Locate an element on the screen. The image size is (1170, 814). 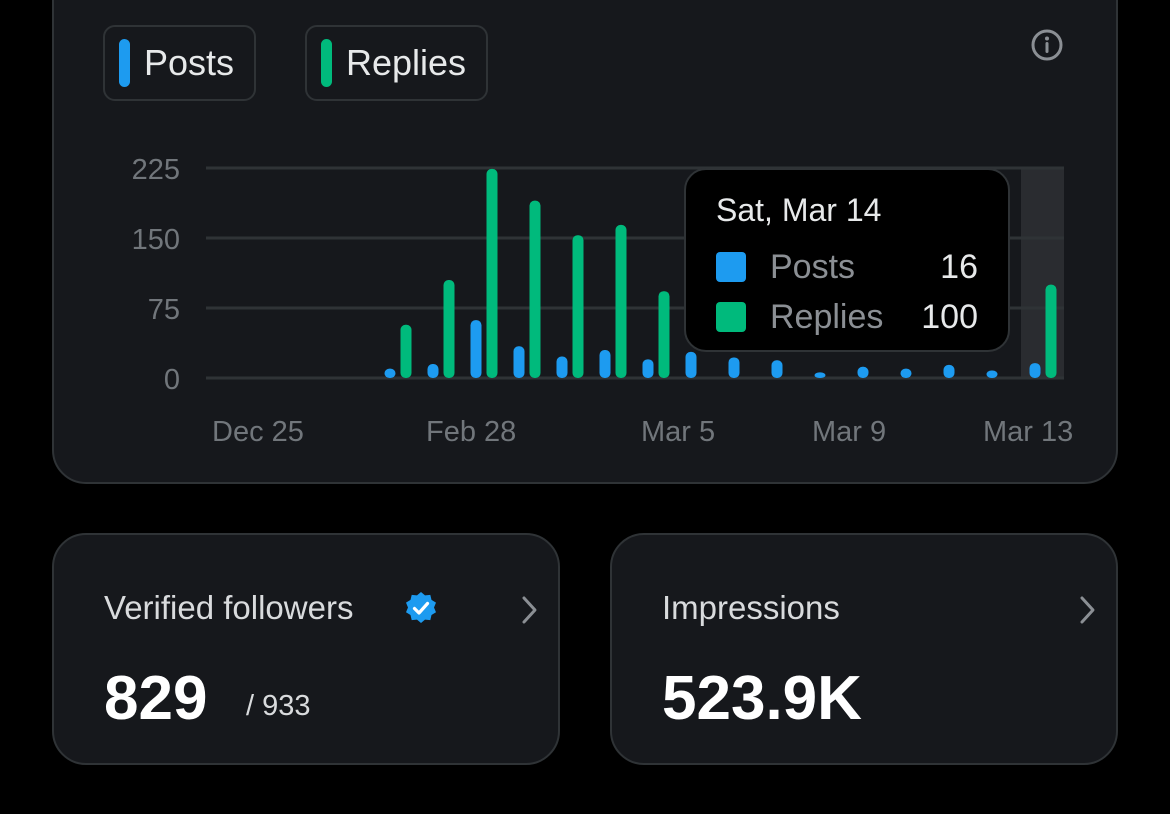
tooltip-replies-swatch is located at coordinates (731, 317).